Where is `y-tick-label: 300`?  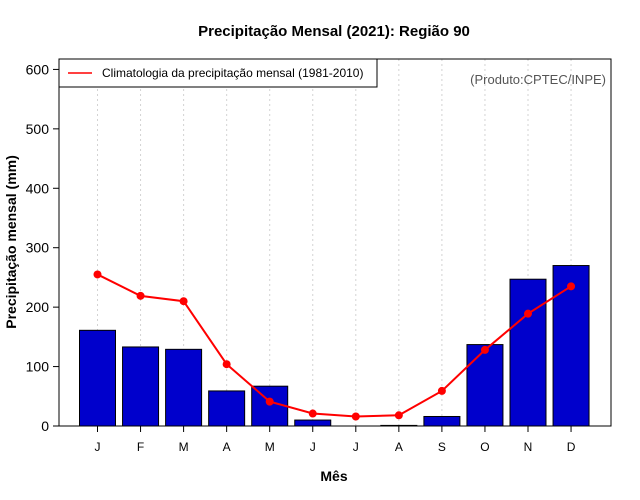
y-tick-label: 300 is located at coordinates (38, 248).